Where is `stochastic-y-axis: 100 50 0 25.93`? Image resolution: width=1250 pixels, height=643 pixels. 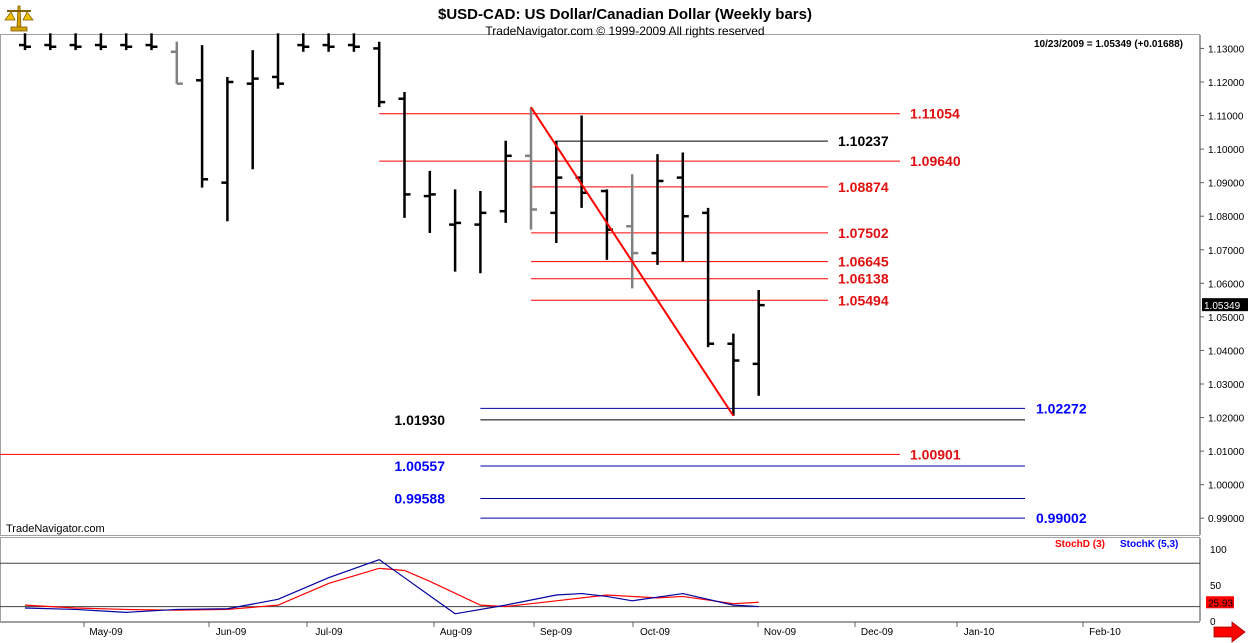
stochastic-y-axis: 100 50 0 25.93 is located at coordinates (617, 583).